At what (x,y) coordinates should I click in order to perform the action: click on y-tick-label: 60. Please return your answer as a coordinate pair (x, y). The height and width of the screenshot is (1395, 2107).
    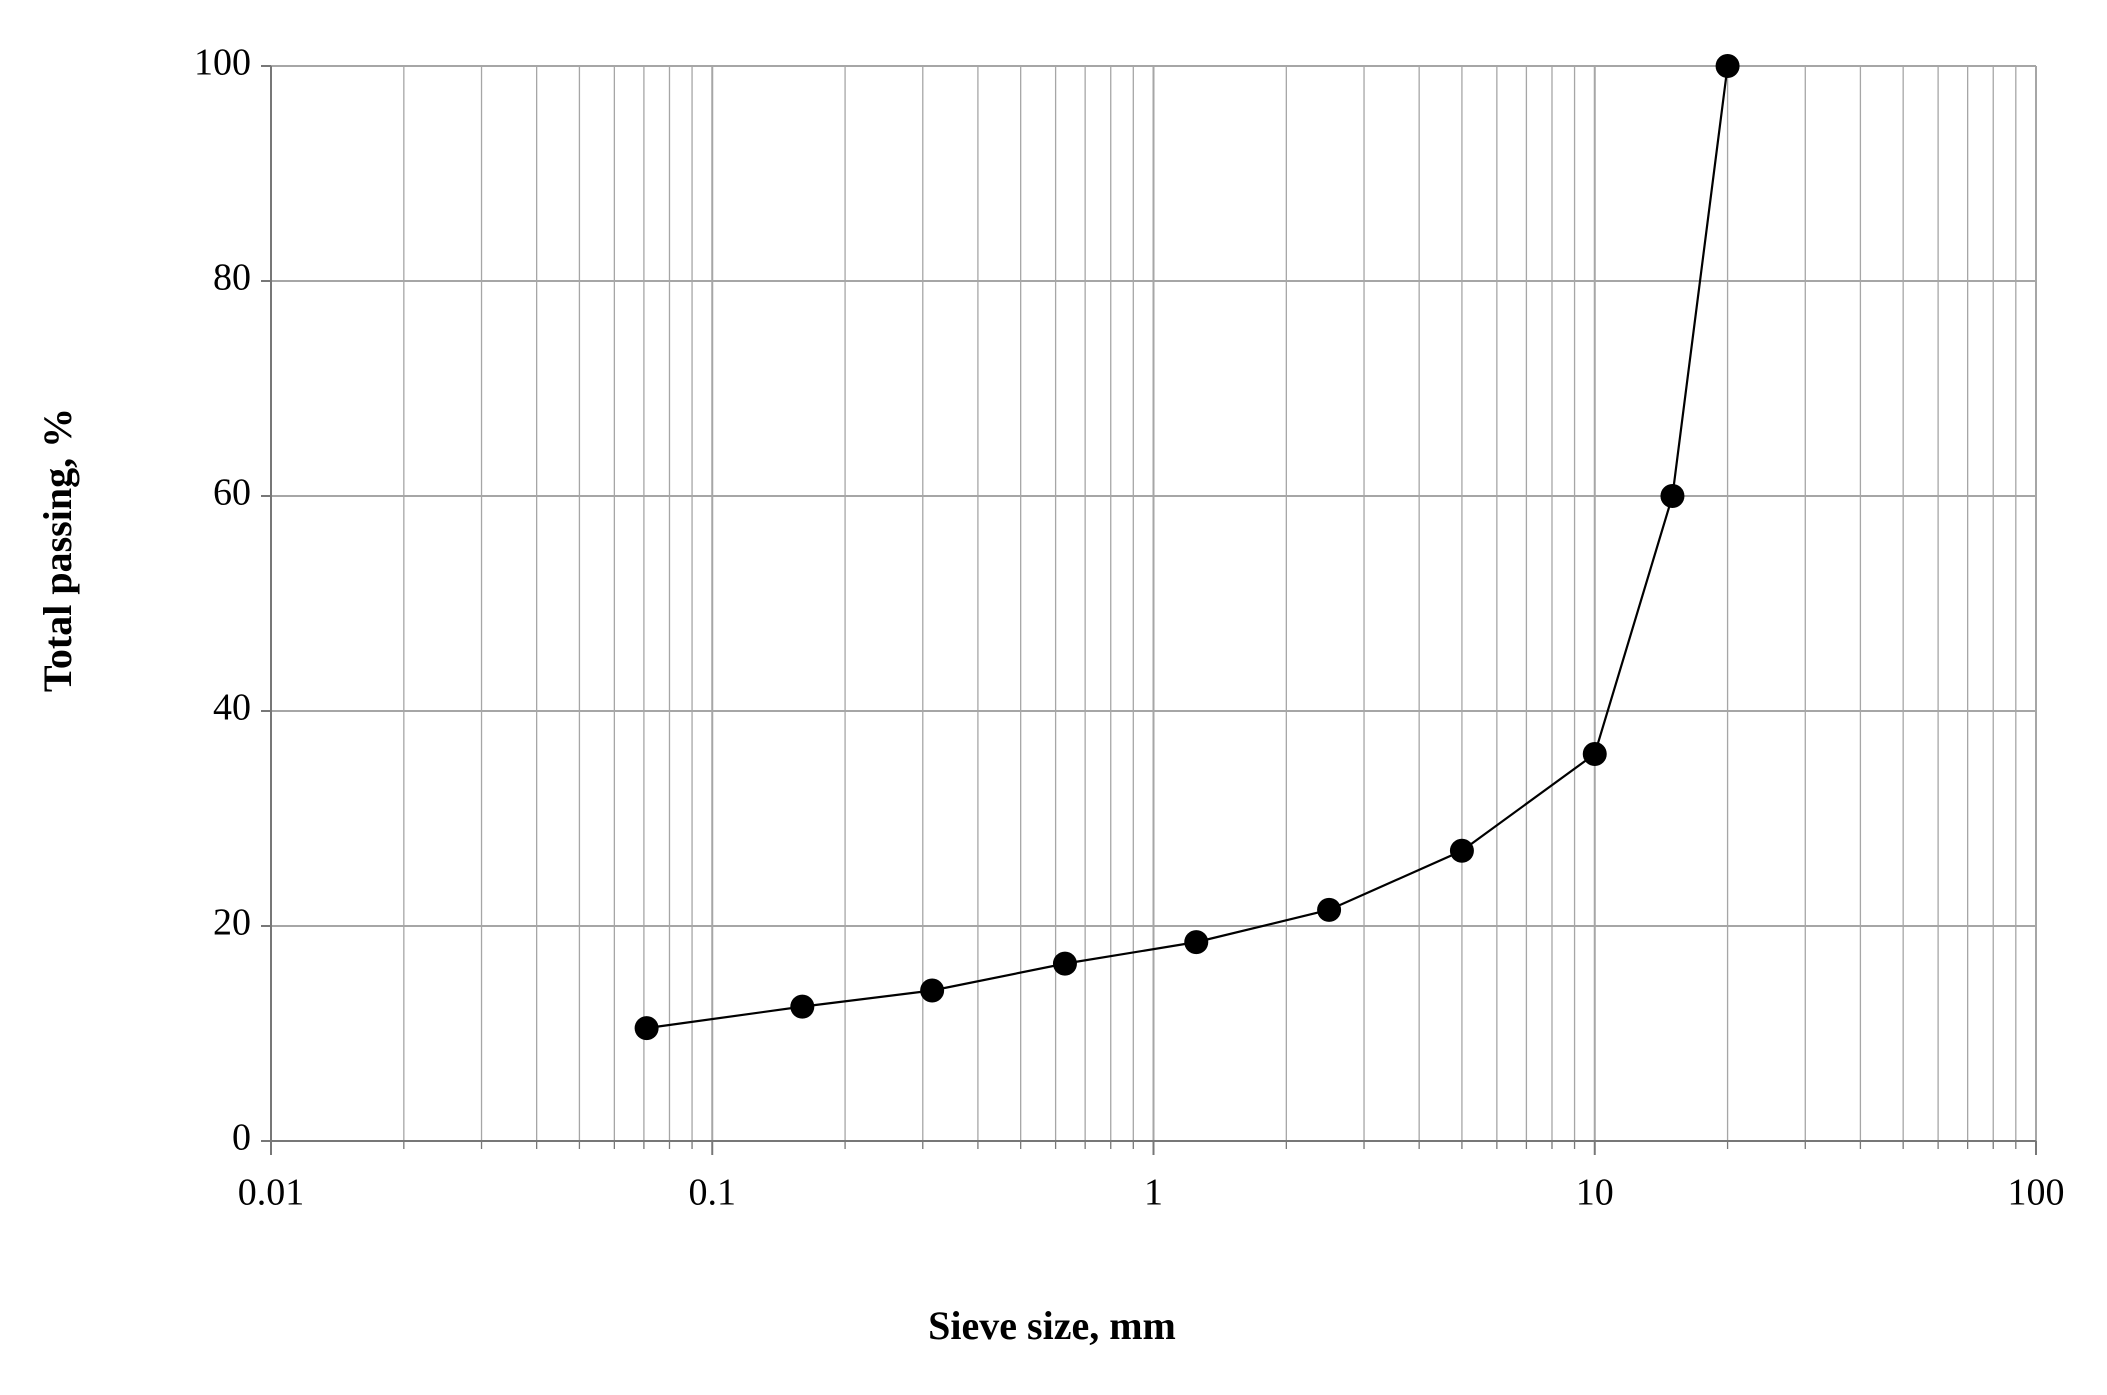
    Looking at the image, I should click on (232, 493).